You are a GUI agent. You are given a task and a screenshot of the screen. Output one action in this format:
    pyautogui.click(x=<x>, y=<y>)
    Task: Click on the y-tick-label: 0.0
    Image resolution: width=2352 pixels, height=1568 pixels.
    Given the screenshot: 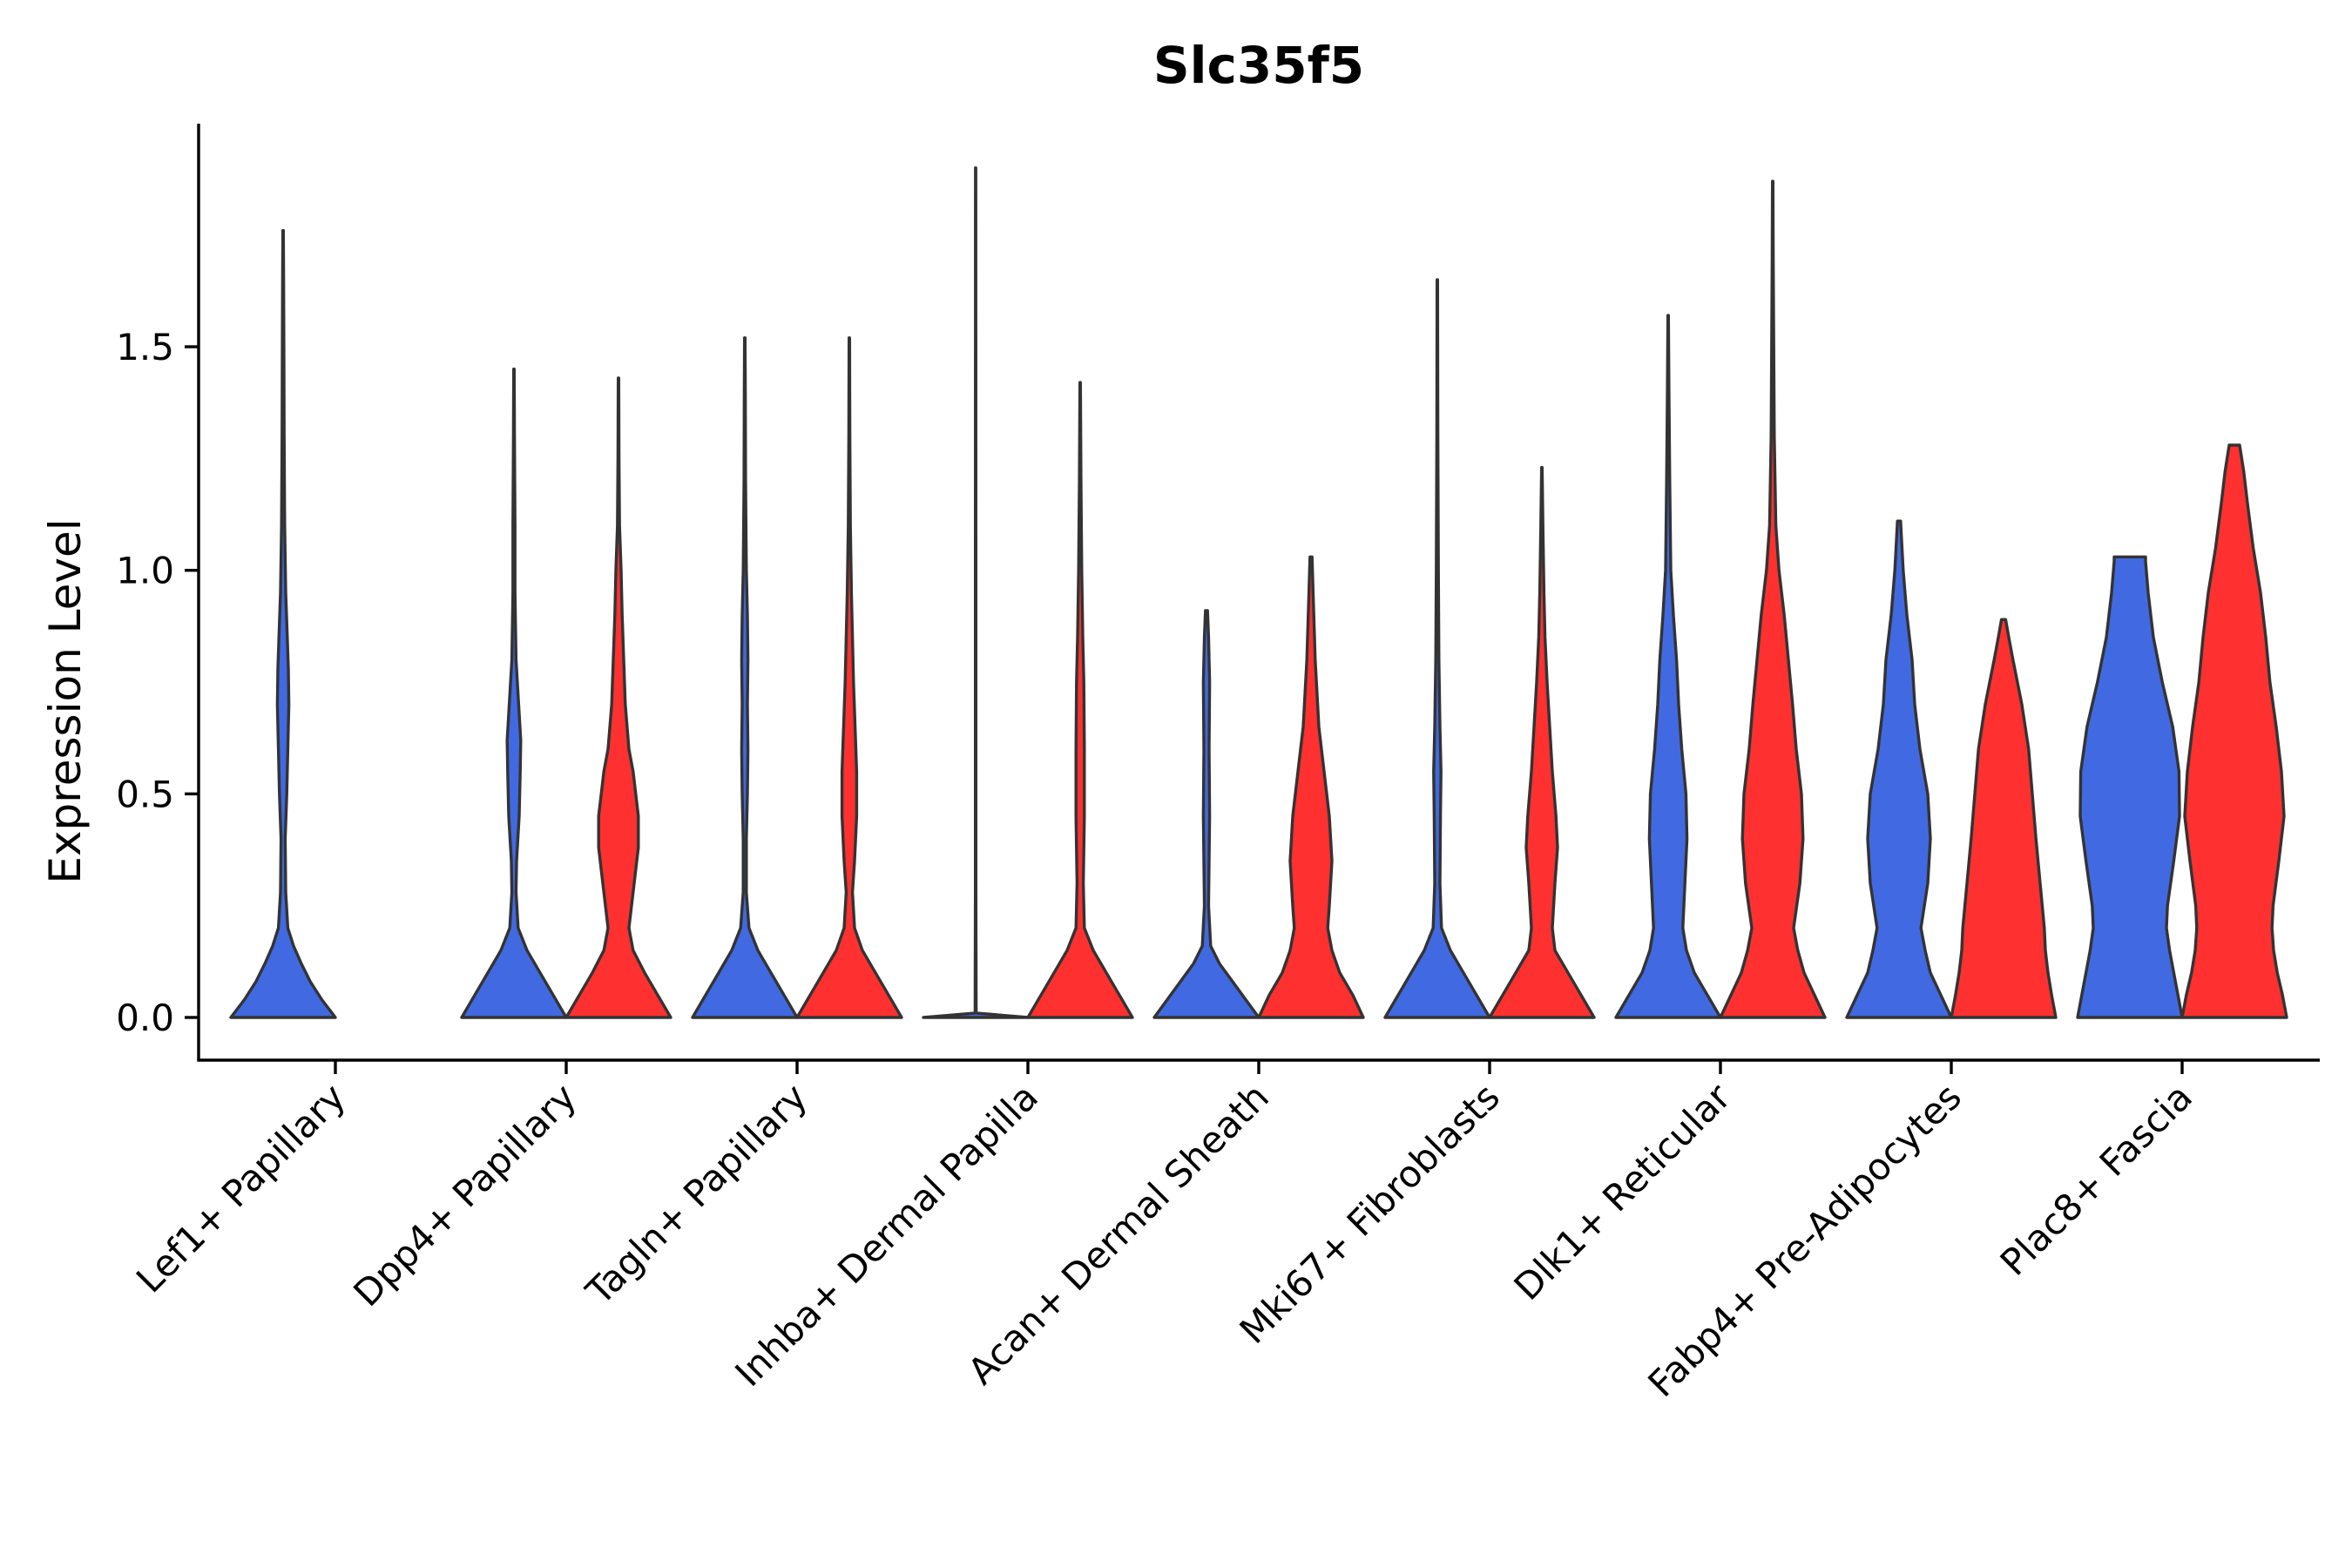 What is the action you would take?
    pyautogui.click(x=145, y=1018)
    